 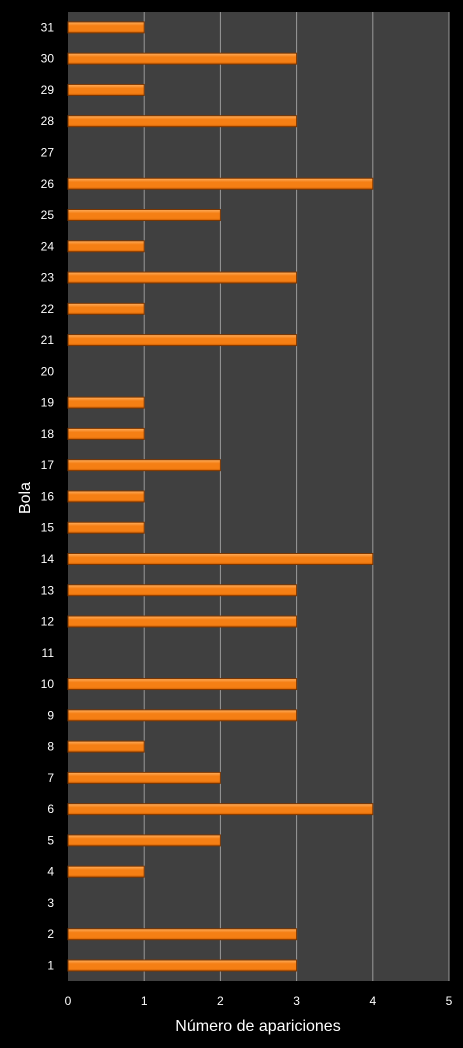 I want to click on y-tick-label: 13, so click(x=48, y=590).